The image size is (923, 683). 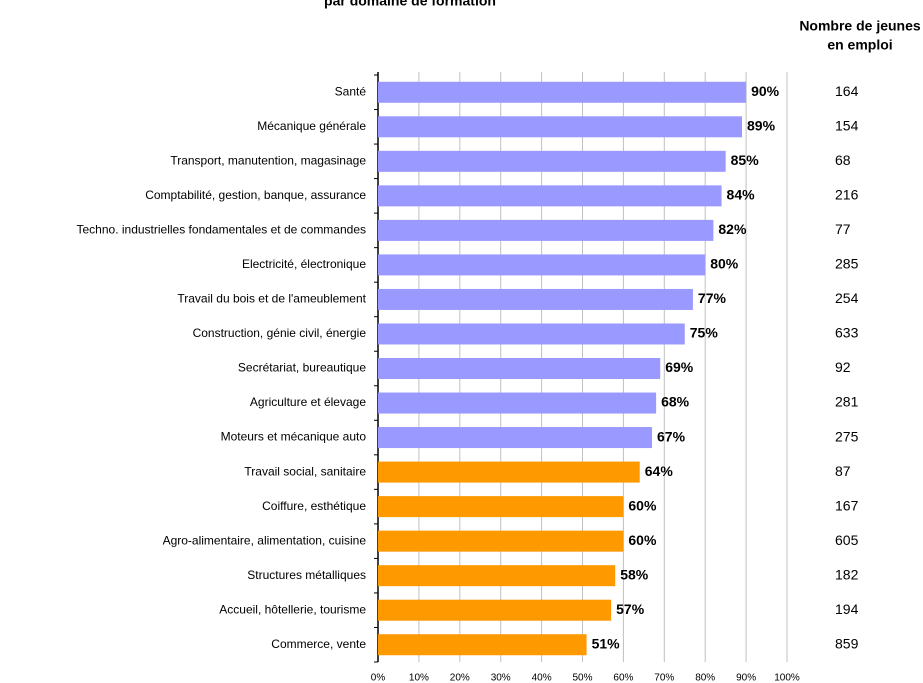 What do you see at coordinates (255, 195) in the screenshot?
I see `y-tick-label: Comptabilité, gestion, banque, assurance` at bounding box center [255, 195].